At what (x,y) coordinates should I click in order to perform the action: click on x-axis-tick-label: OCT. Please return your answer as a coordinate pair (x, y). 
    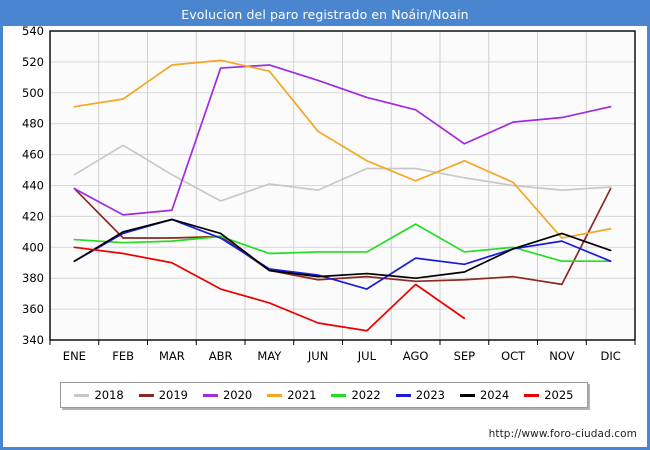
    Looking at the image, I should click on (513, 356).